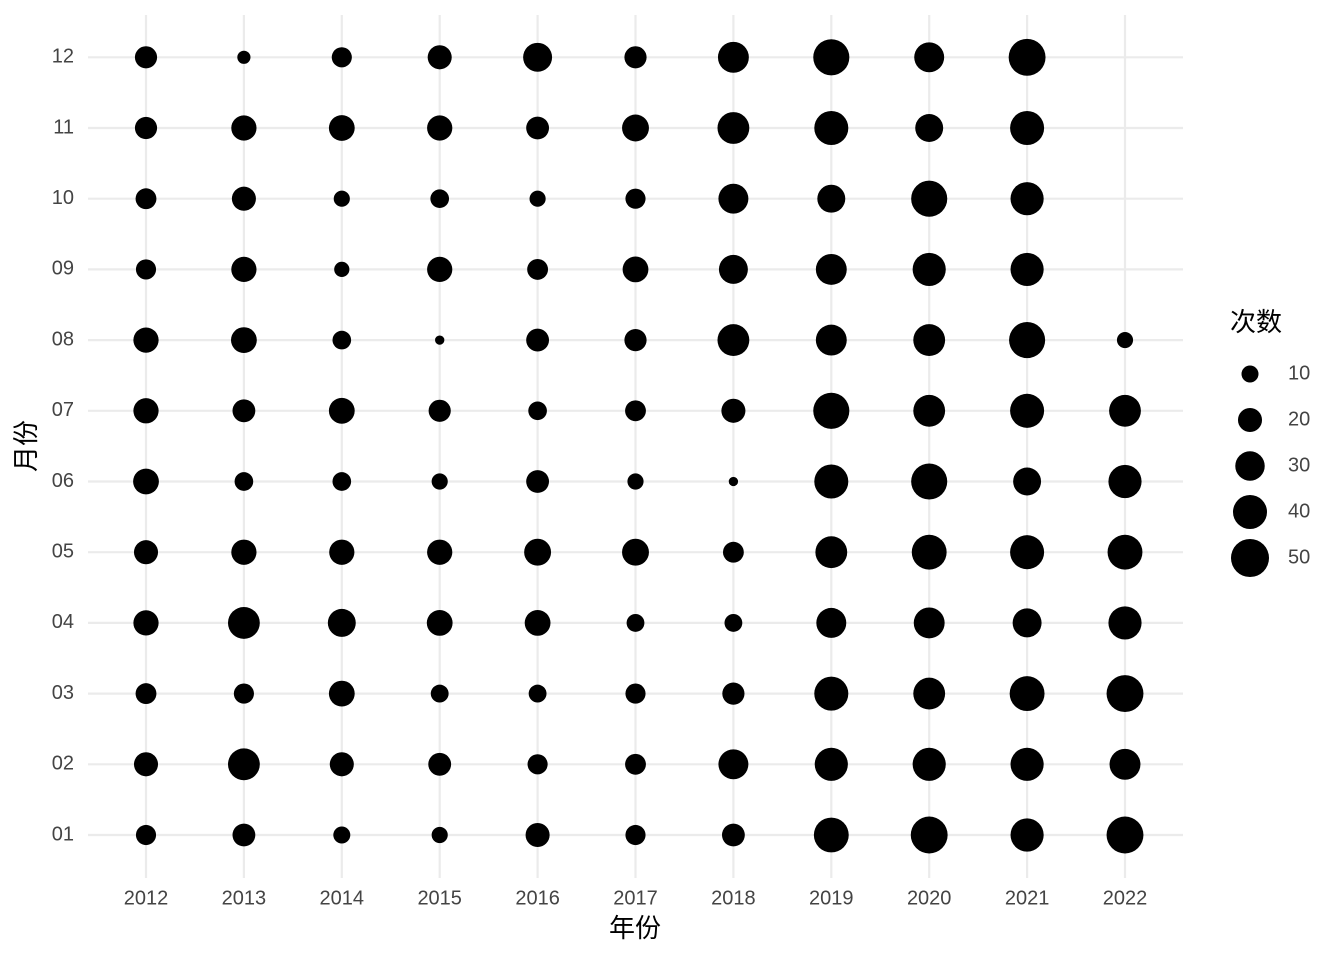 The height and width of the screenshot is (965, 1344). I want to click on x-tick-label: 2019, so click(831, 898).